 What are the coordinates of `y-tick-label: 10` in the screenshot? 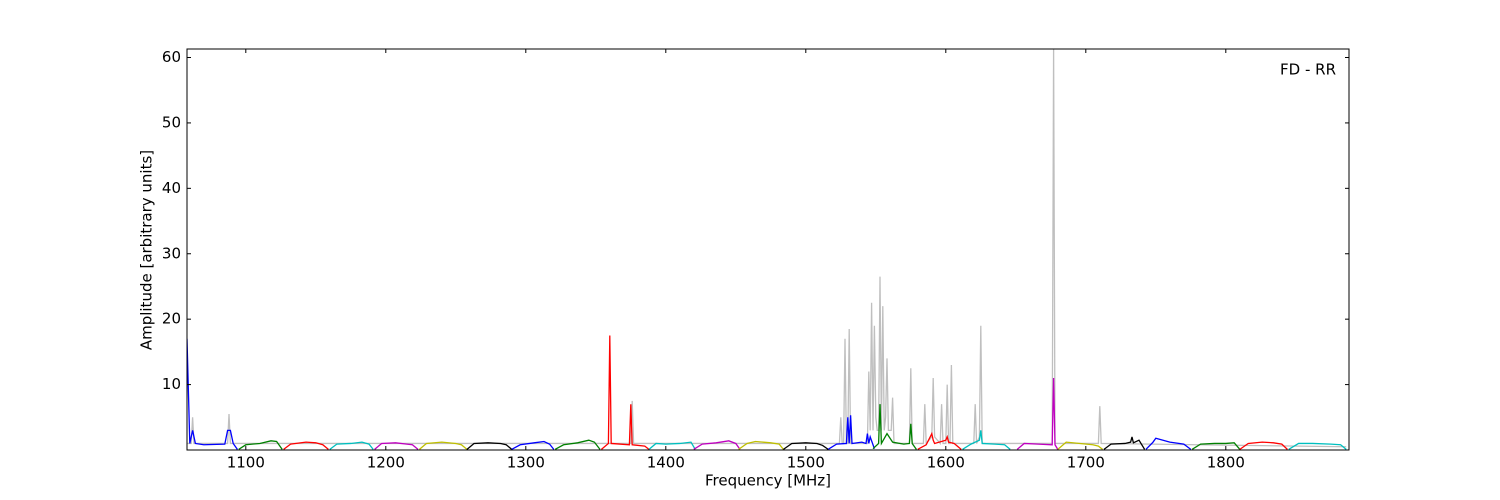 It's located at (171, 384).